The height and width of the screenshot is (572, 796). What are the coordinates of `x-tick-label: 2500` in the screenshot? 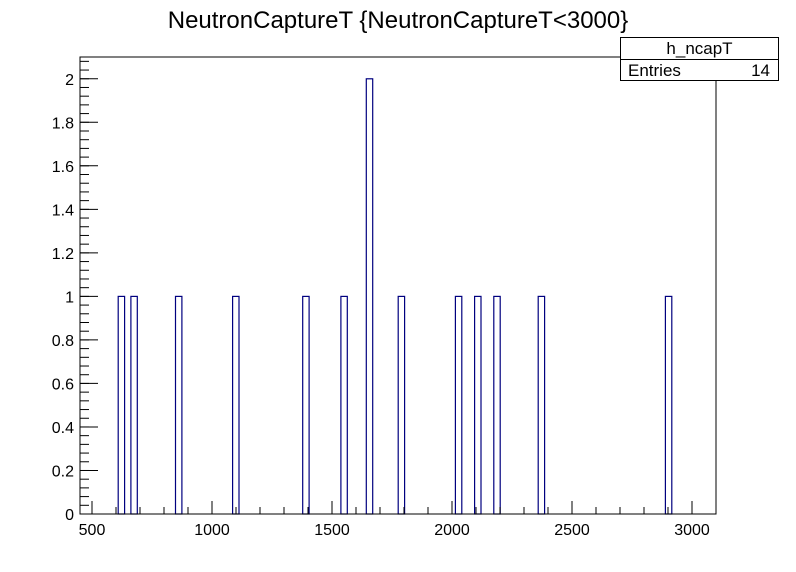 It's located at (572, 530).